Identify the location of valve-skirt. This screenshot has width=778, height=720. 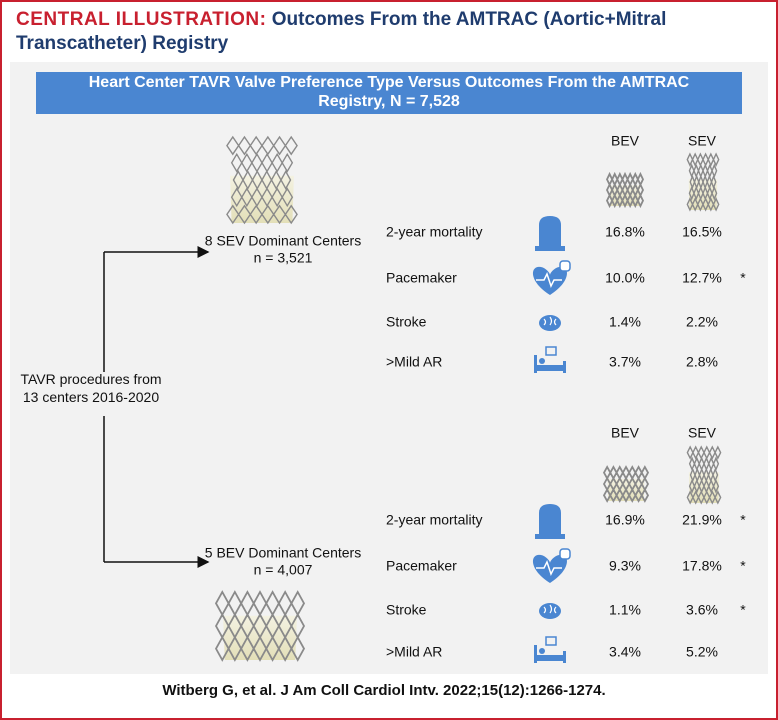
(262, 199).